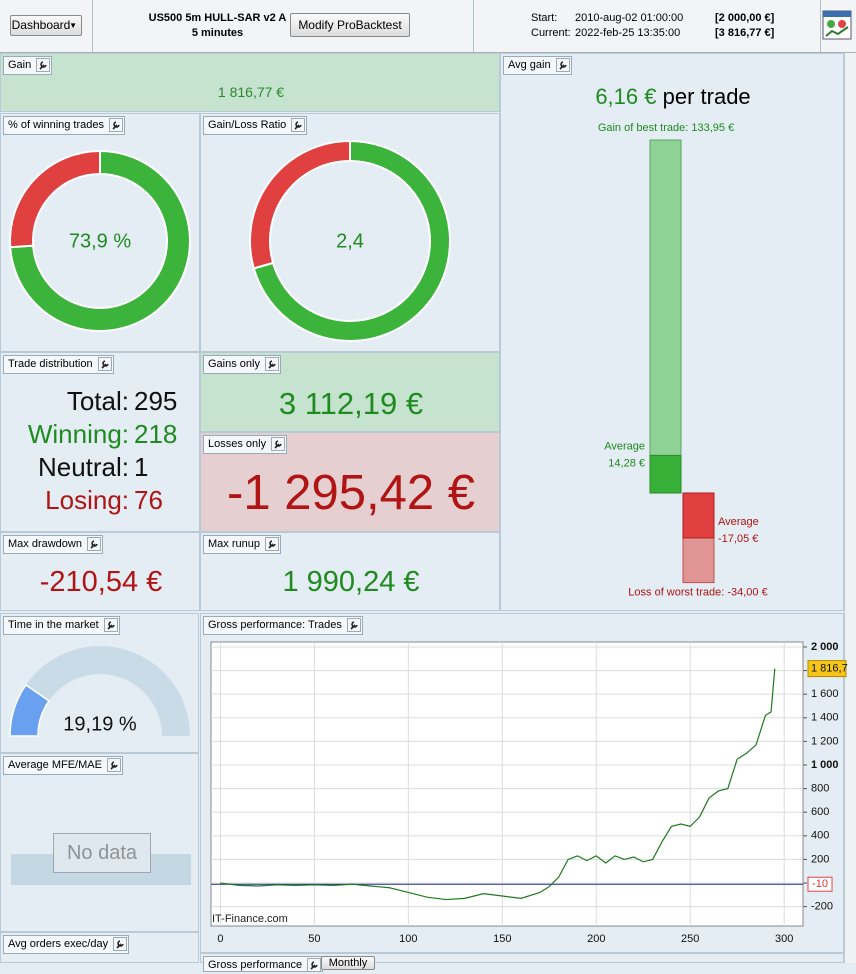  What do you see at coordinates (156, 434) in the screenshot?
I see `row-value: 218` at bounding box center [156, 434].